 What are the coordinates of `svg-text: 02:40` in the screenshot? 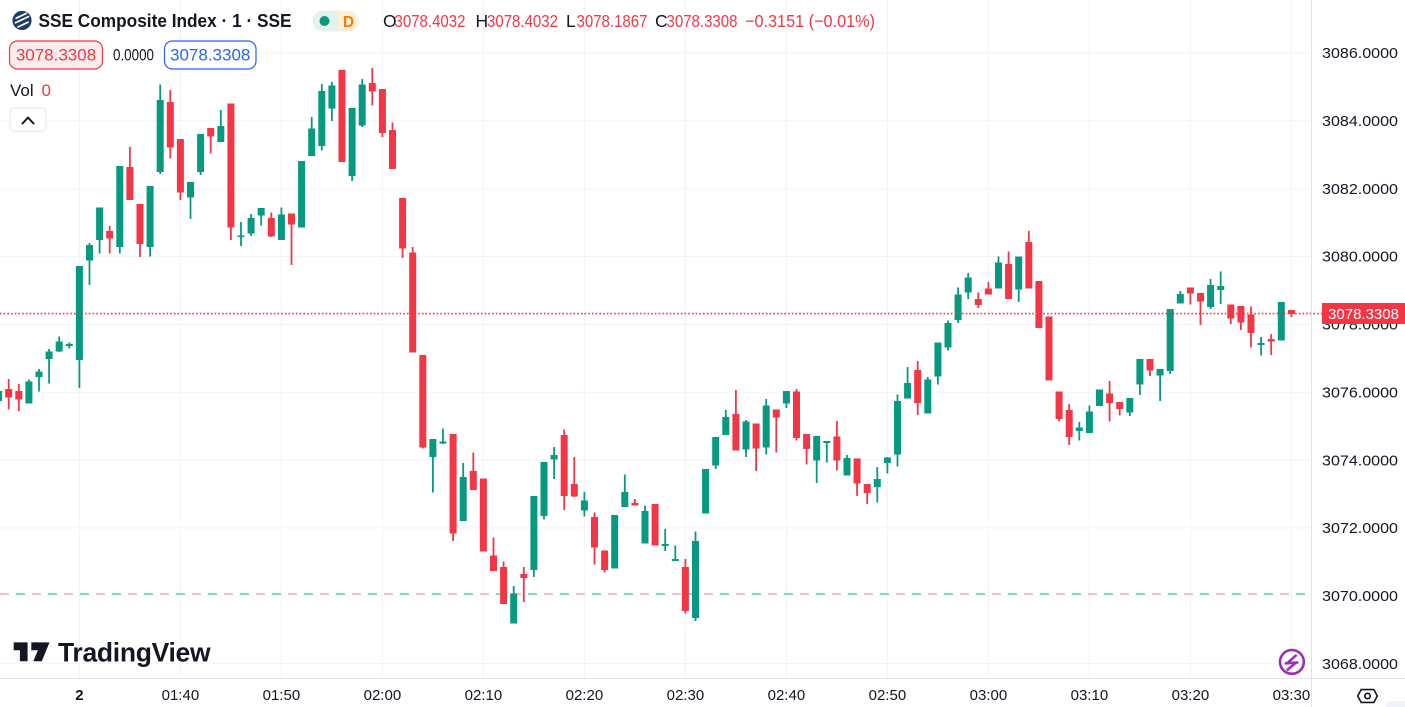 It's located at (787, 695).